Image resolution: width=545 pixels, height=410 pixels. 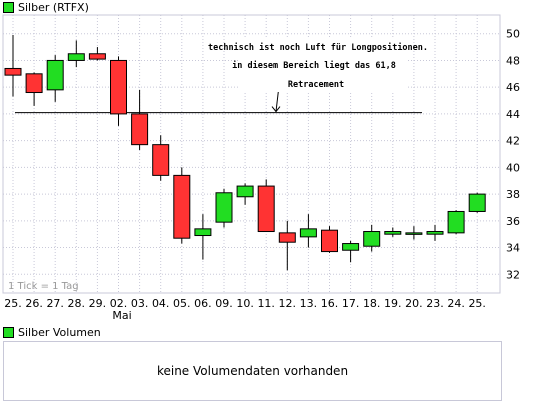 I want to click on y-tick-label: 32, so click(x=513, y=274).